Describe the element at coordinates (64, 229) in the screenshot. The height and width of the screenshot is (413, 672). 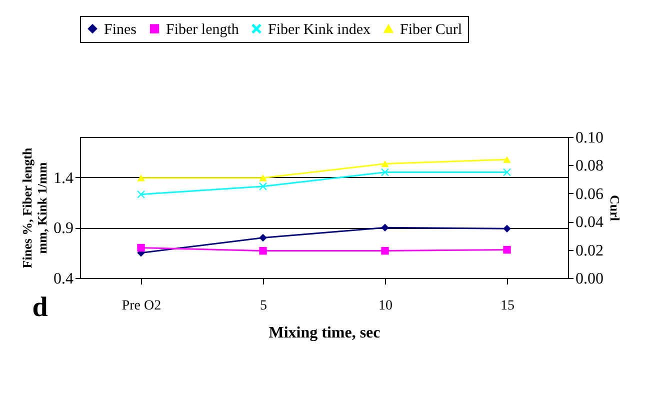
I see `y-tick-label: 0.9` at that location.